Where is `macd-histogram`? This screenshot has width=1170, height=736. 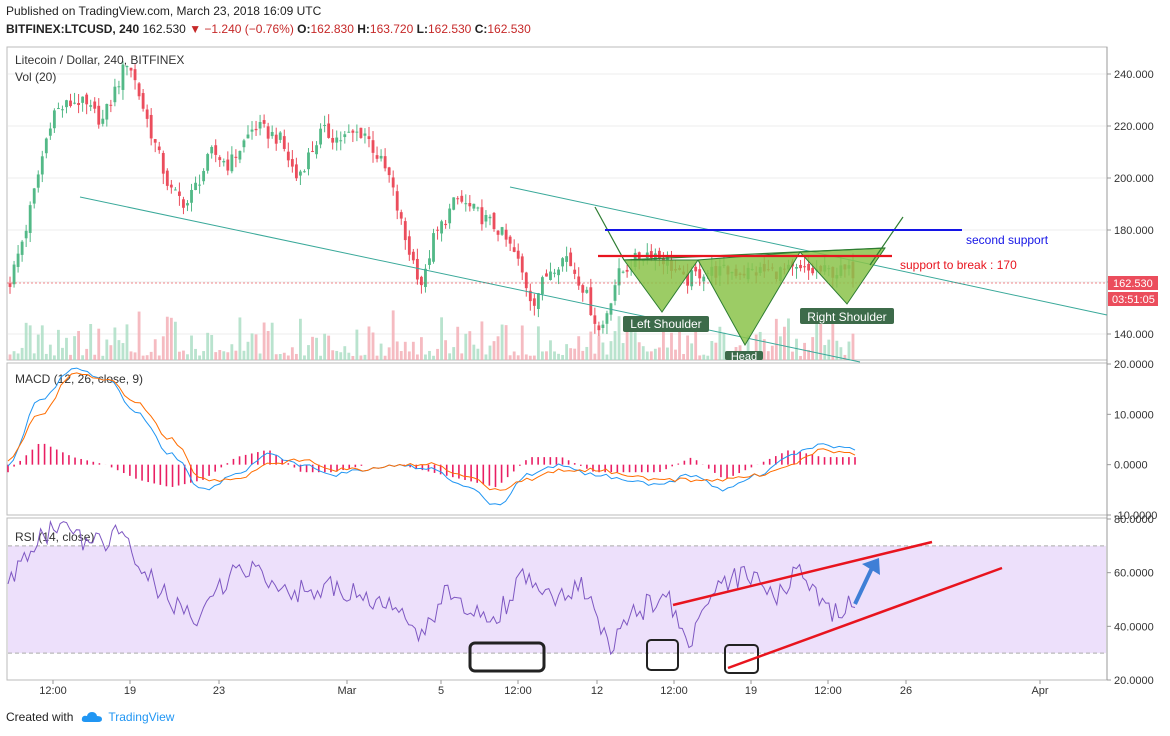 macd-histogram is located at coordinates (431, 465).